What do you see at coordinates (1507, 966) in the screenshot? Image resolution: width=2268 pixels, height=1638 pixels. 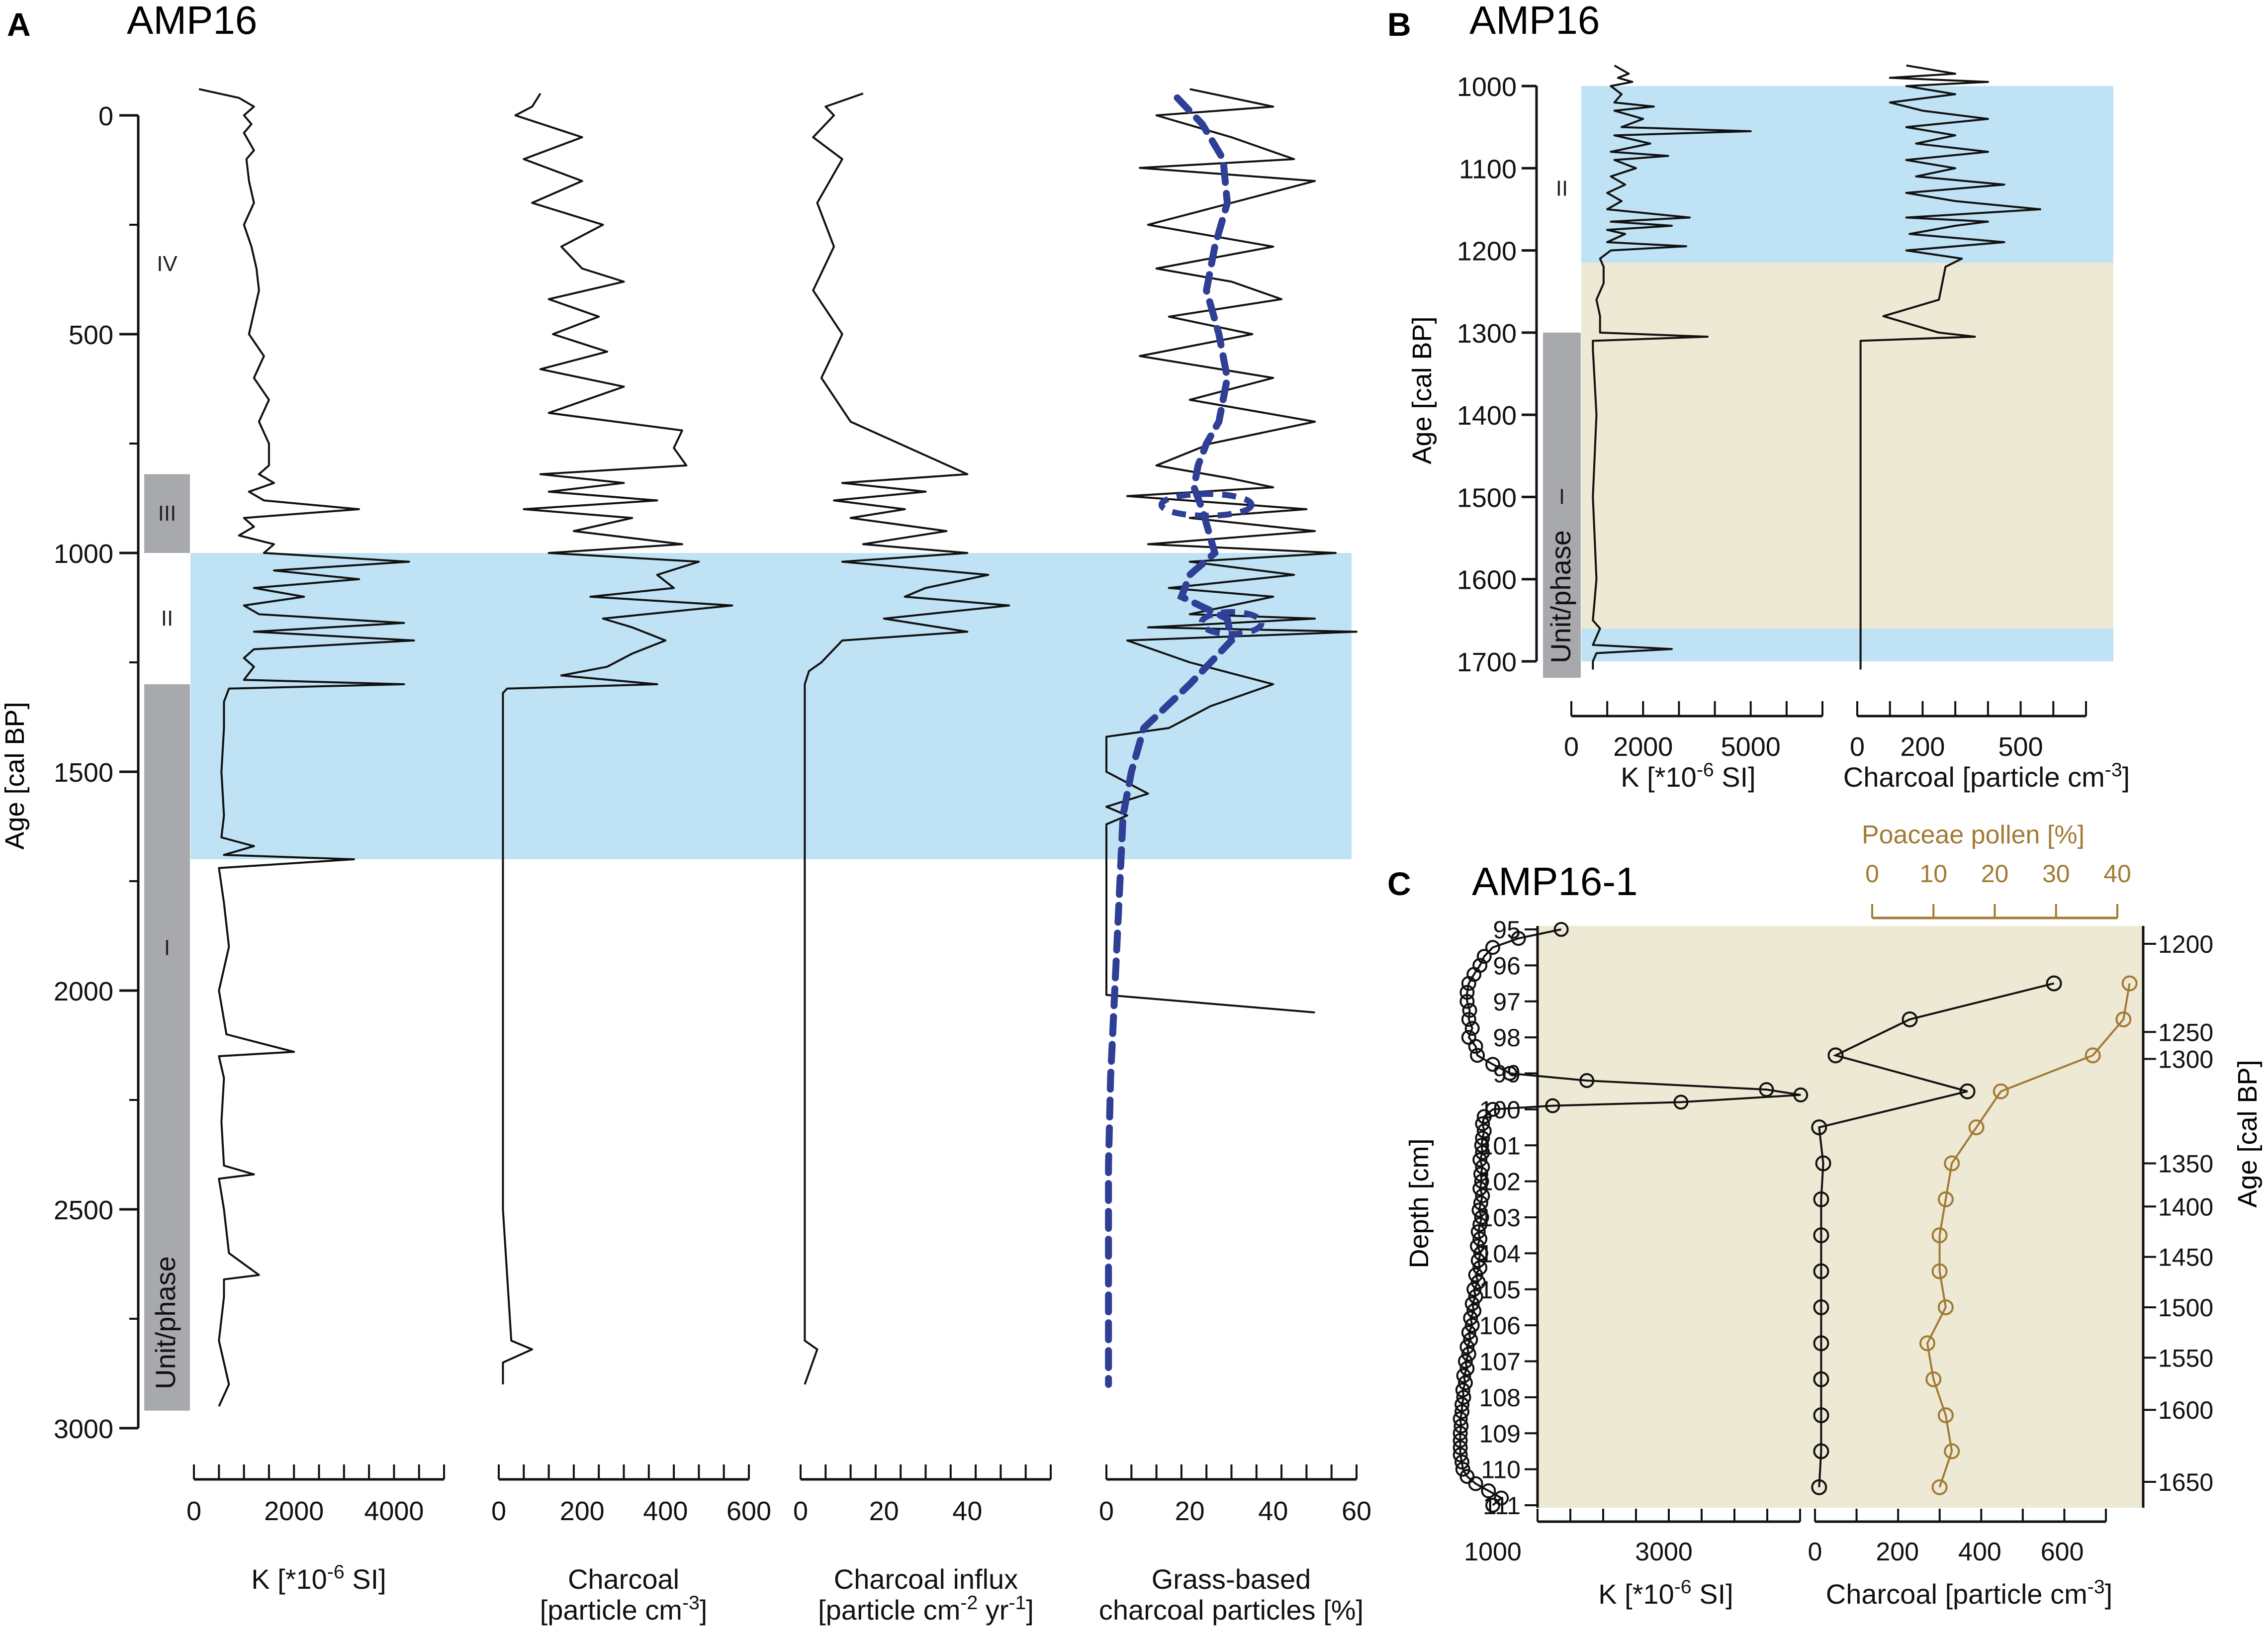 I see `y-tick-label: 96` at bounding box center [1507, 966].